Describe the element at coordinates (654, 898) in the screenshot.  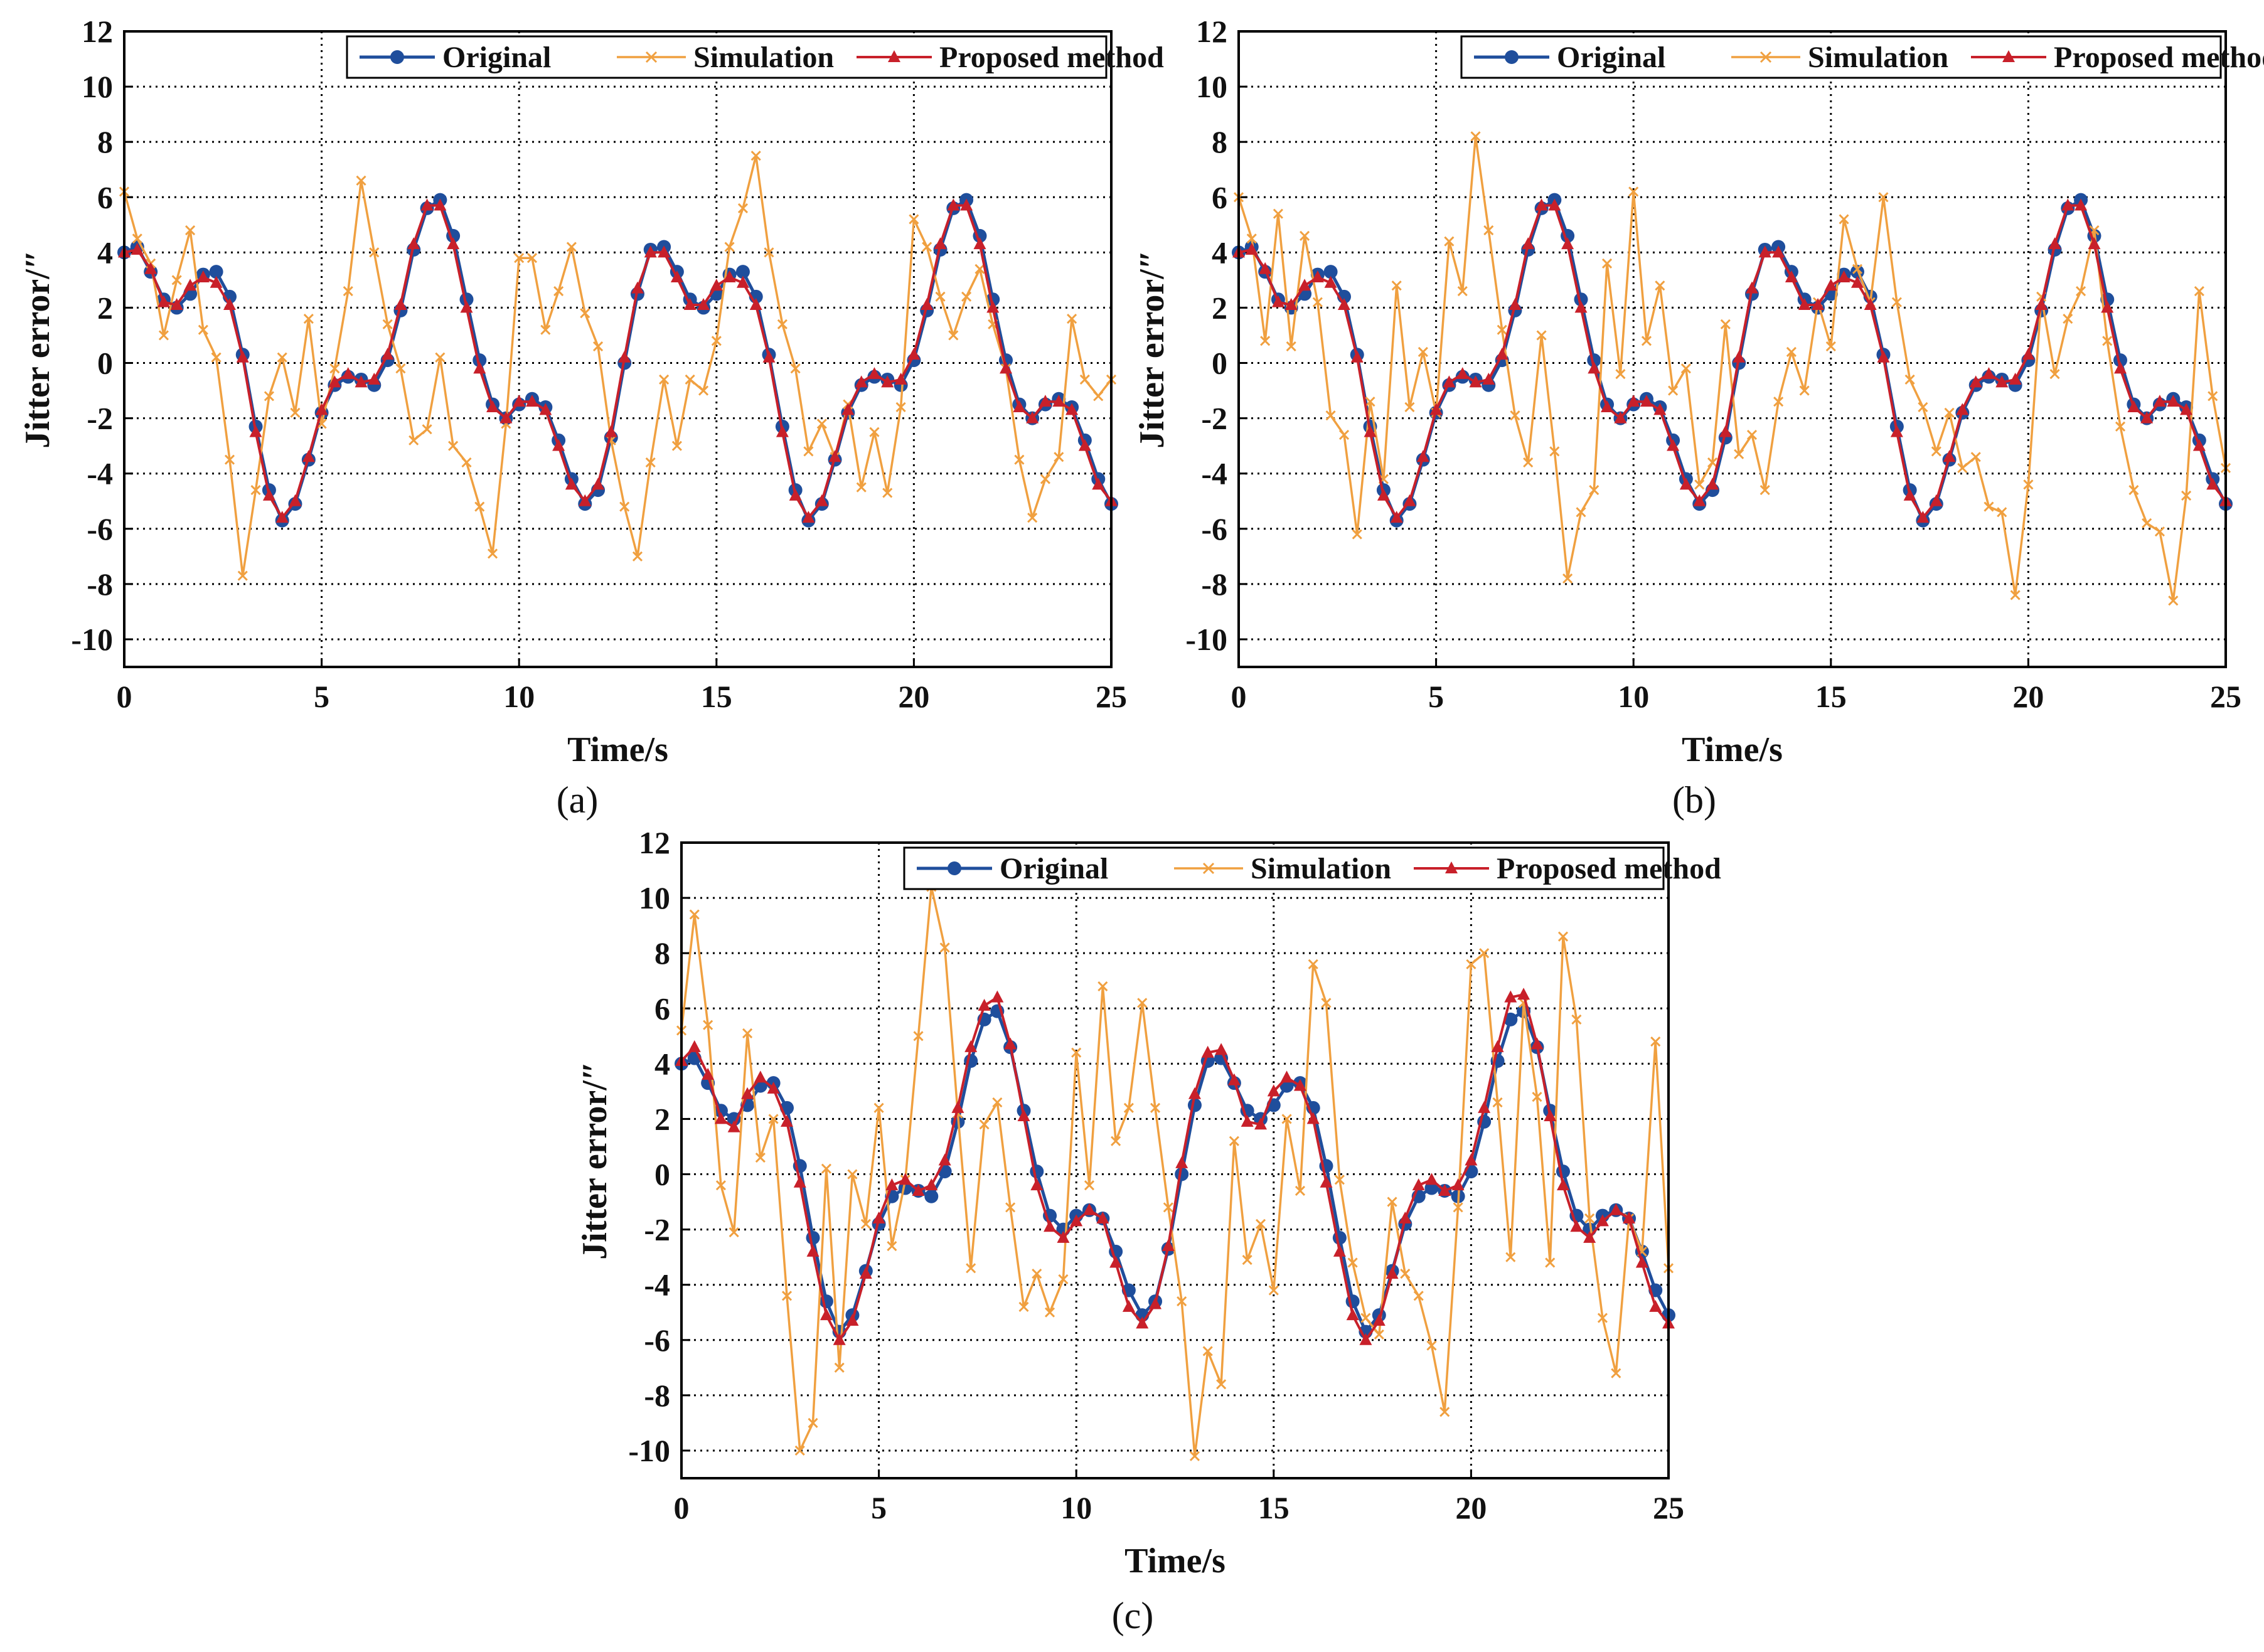
I see `y-tick-label: 10` at that location.